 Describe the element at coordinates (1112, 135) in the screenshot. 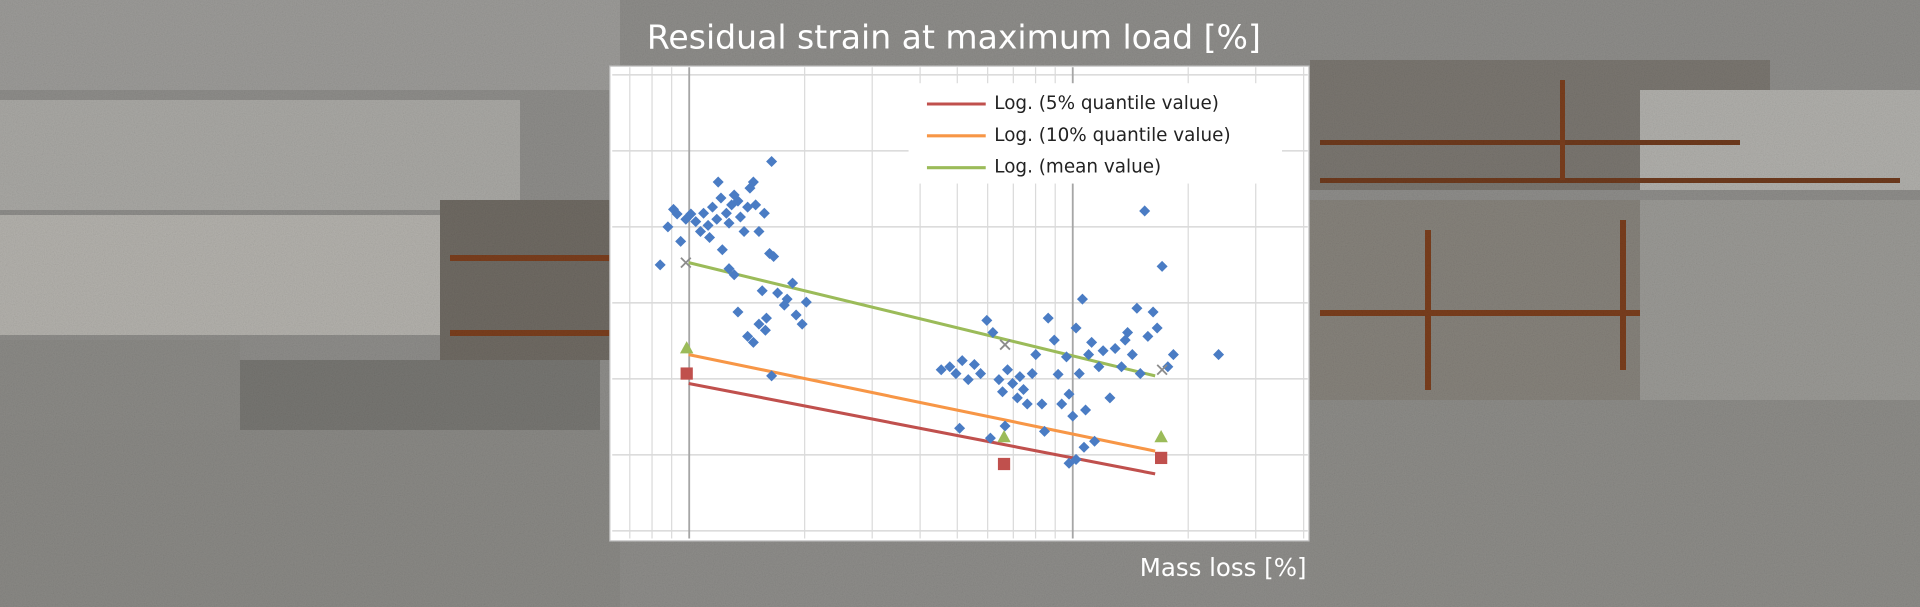

I see `legend-label: Log. (10% quantile value)` at that location.